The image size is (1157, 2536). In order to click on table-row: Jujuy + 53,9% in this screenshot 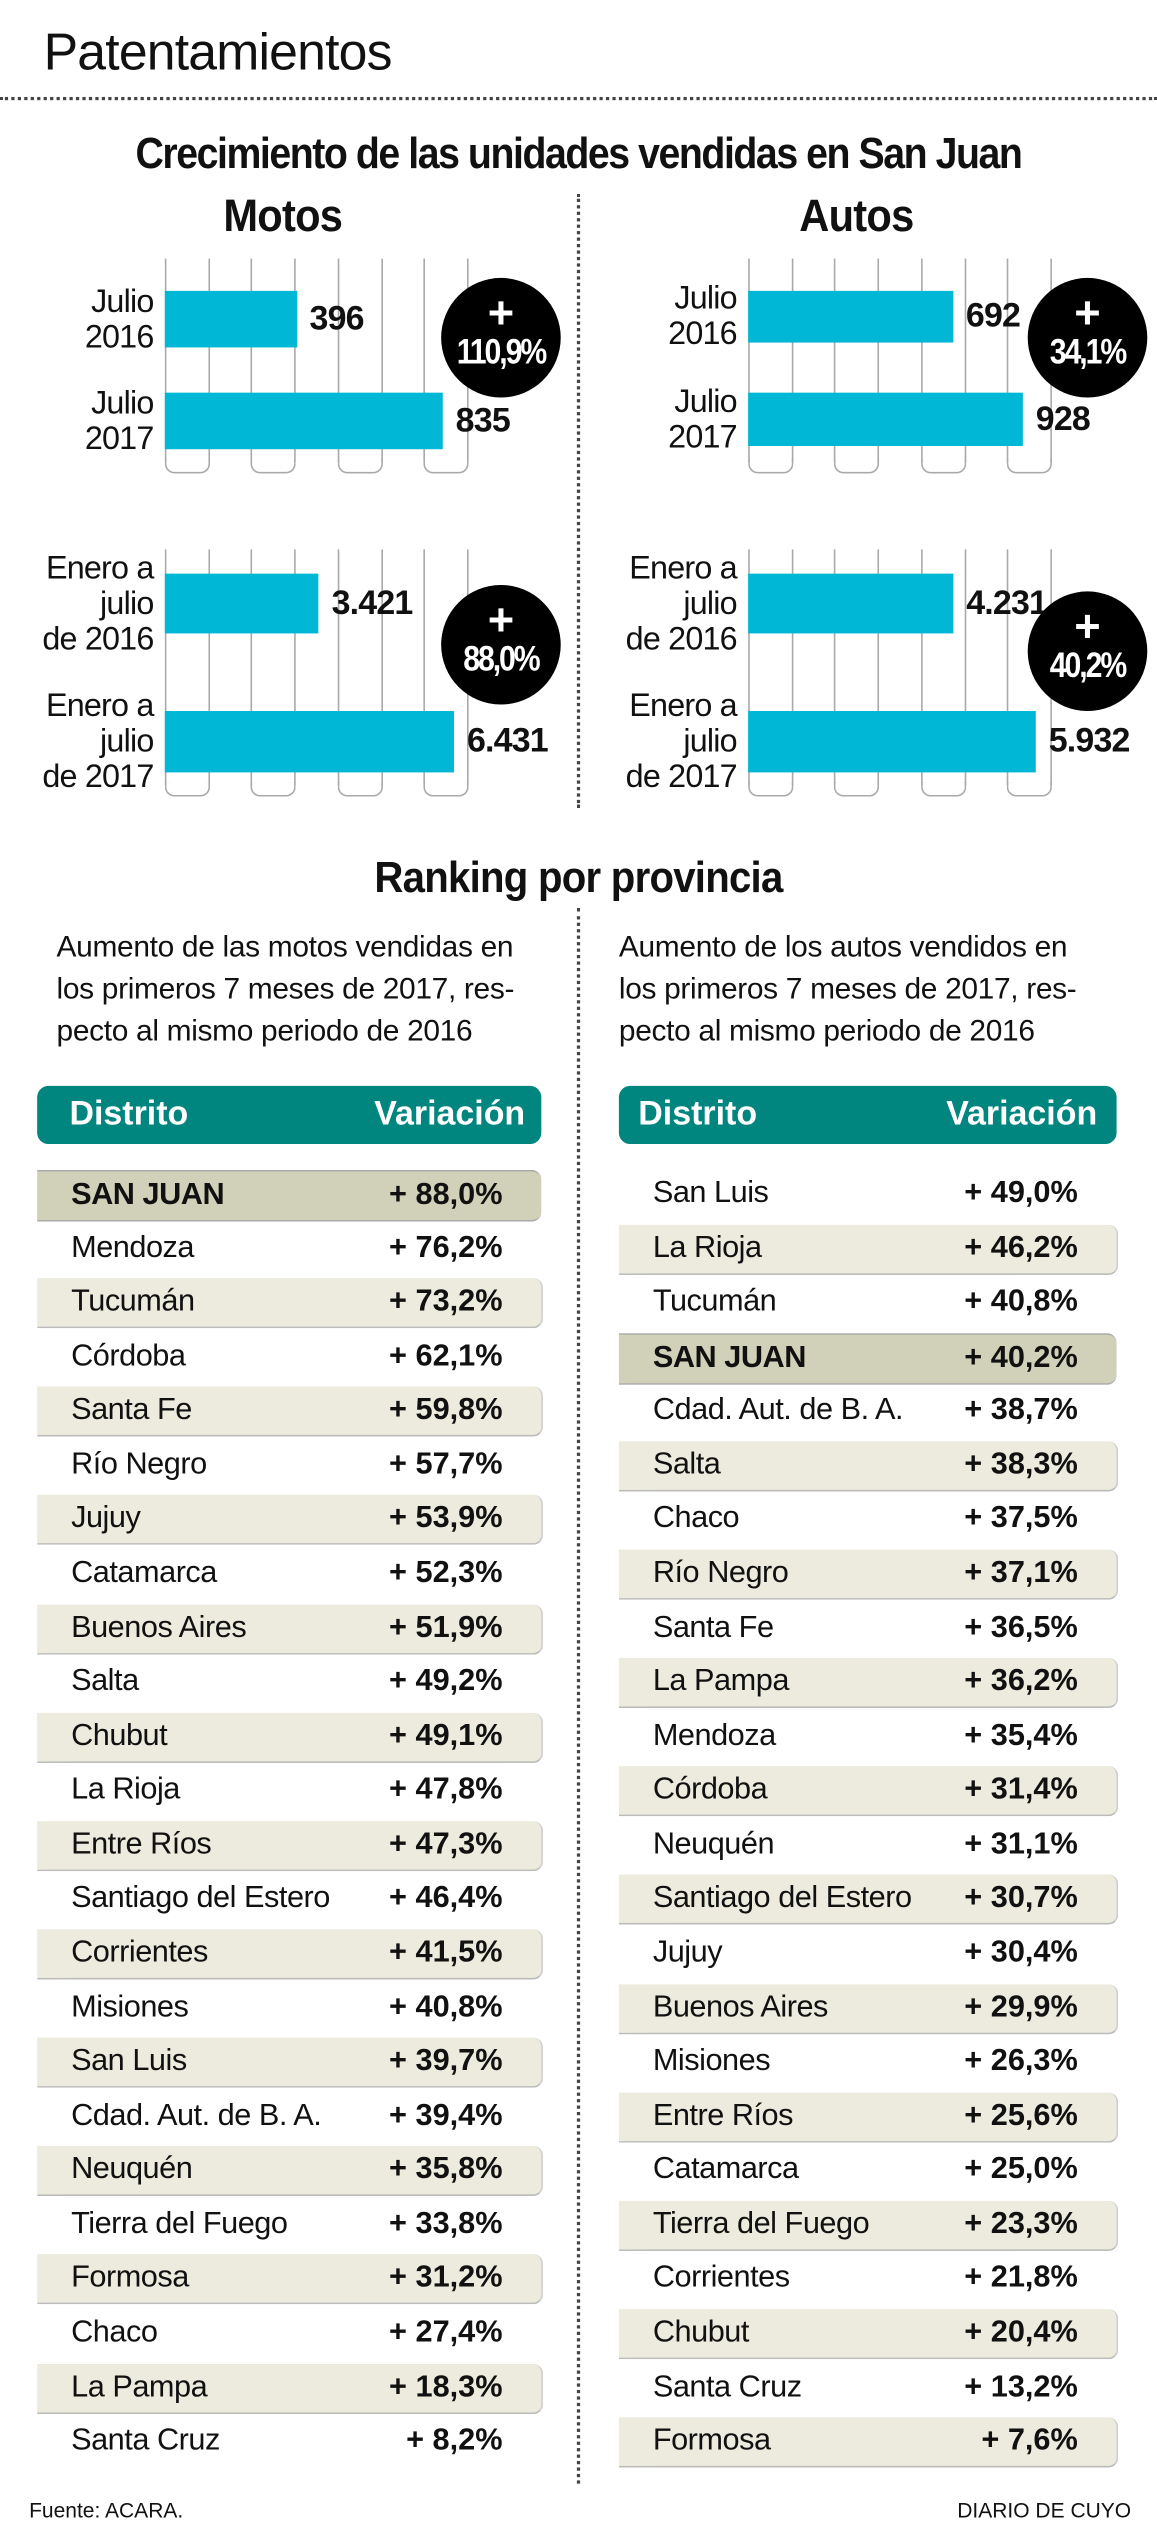, I will do `click(290, 1520)`.